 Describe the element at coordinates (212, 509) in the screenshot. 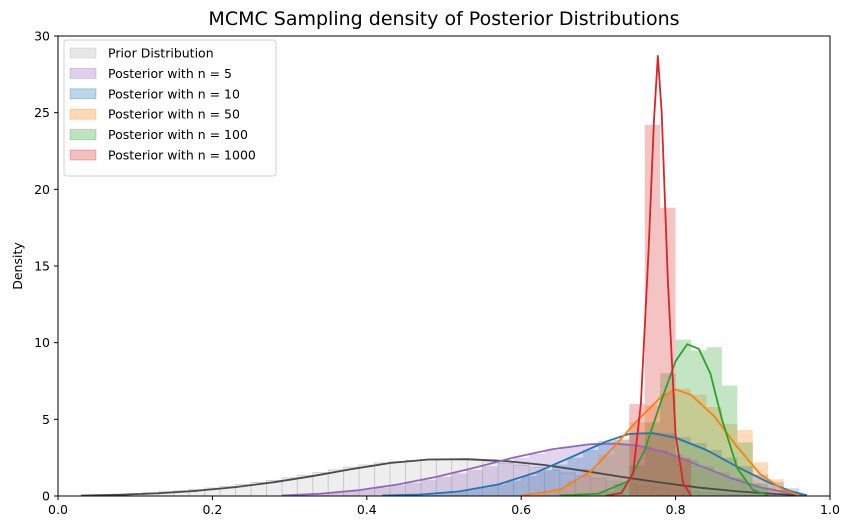

I see `x-tick-label: 0.2` at that location.